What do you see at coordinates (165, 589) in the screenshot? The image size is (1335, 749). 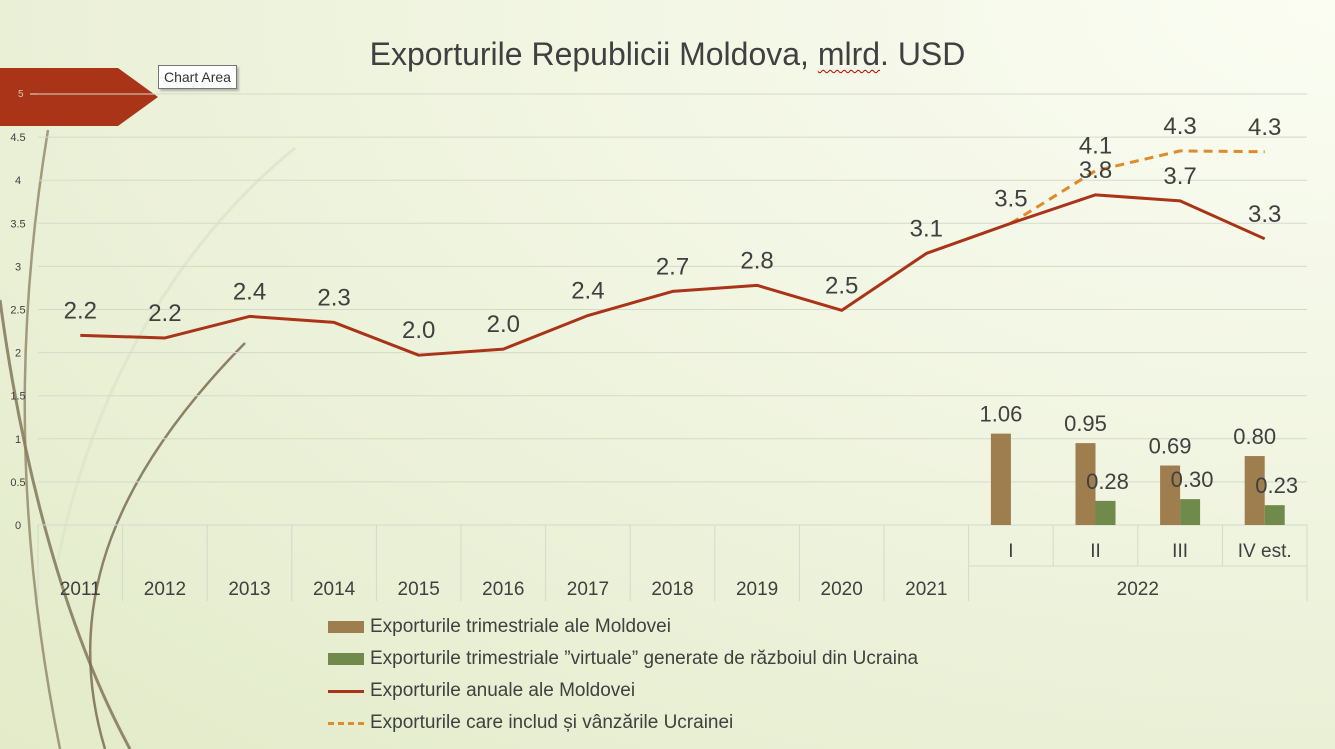 I see `x-tick-label: 2012` at bounding box center [165, 589].